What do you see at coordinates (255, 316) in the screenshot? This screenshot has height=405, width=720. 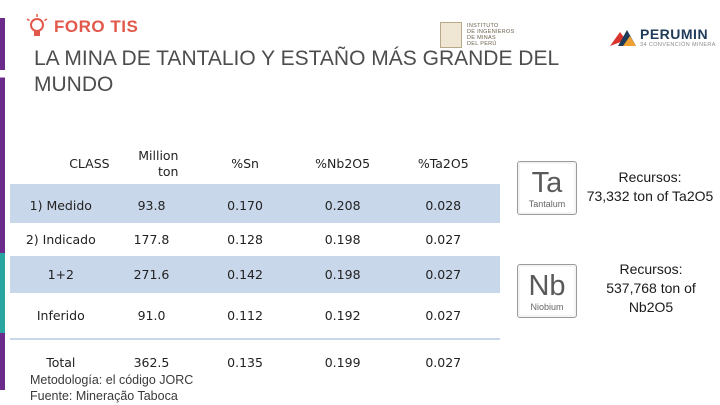 I see `table-row: Inferido 91.0 0.112 0.192 0.027` at bounding box center [255, 316].